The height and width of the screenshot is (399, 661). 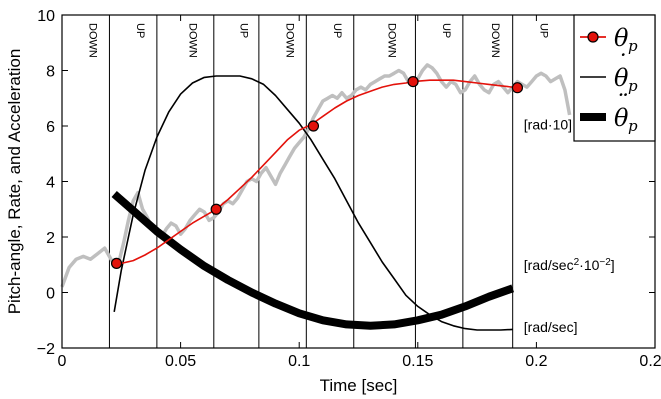 What do you see at coordinates (50, 127) in the screenshot?
I see `y-tick-label: 6` at bounding box center [50, 127].